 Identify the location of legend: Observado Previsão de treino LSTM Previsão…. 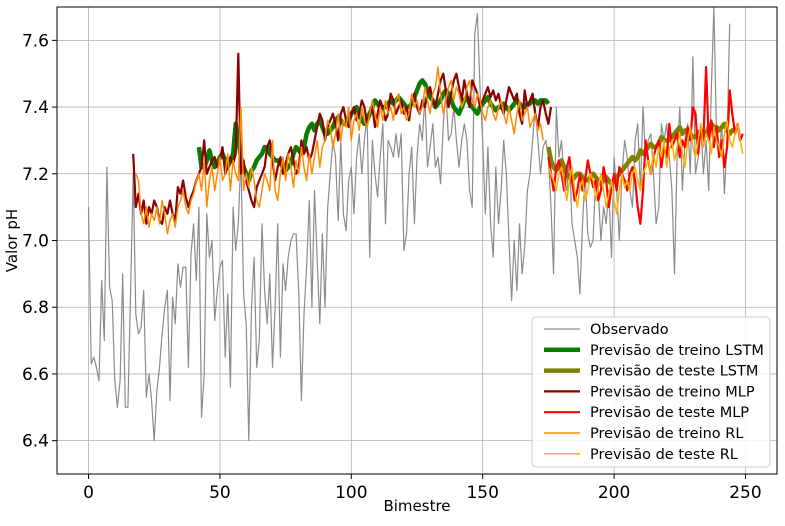
(651, 392).